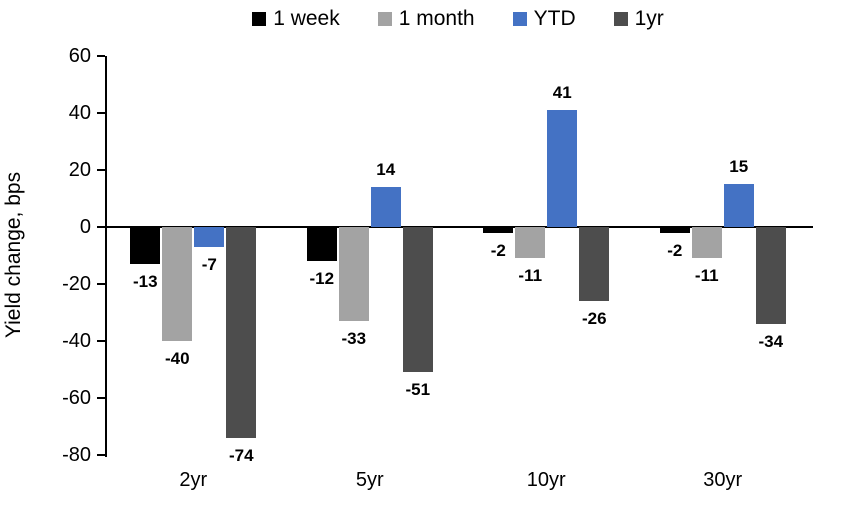 This screenshot has width=852, height=509. I want to click on x-axis-zero-line, so click(459, 227).